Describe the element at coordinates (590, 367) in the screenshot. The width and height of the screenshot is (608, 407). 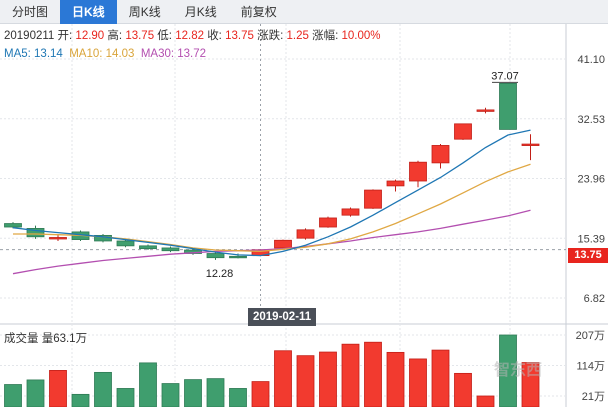
I see `volume-tick-label: 114万` at that location.